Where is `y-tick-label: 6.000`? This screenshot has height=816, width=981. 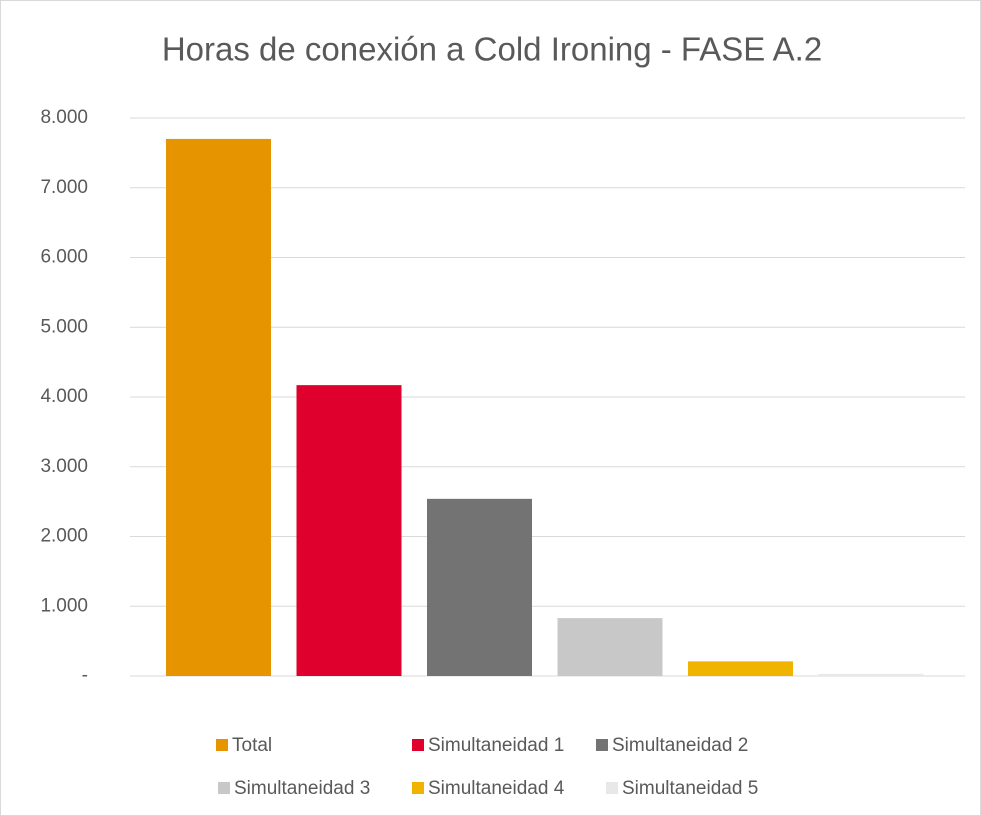
y-tick-label: 6.000 is located at coordinates (64, 257).